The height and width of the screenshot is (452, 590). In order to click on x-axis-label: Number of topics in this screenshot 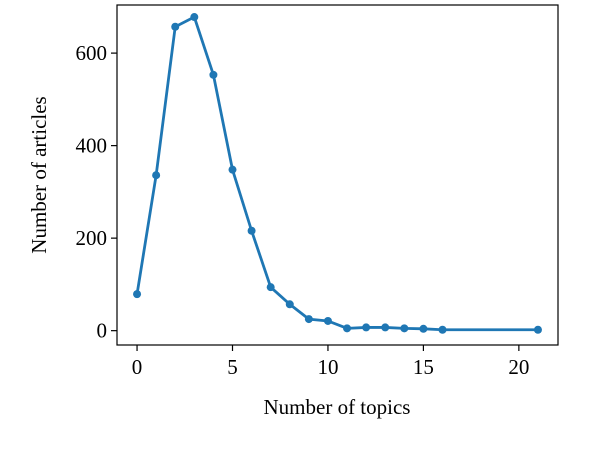, I will do `click(337, 407)`.